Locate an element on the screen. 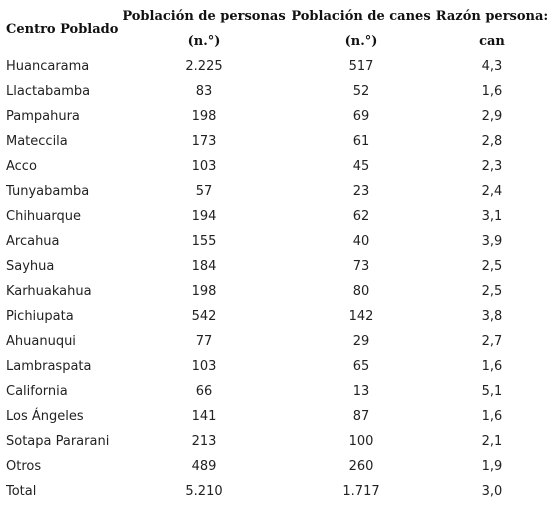 This screenshot has width=552, height=508. table-row: Pampahura 198 69 2,9 is located at coordinates (276, 116).